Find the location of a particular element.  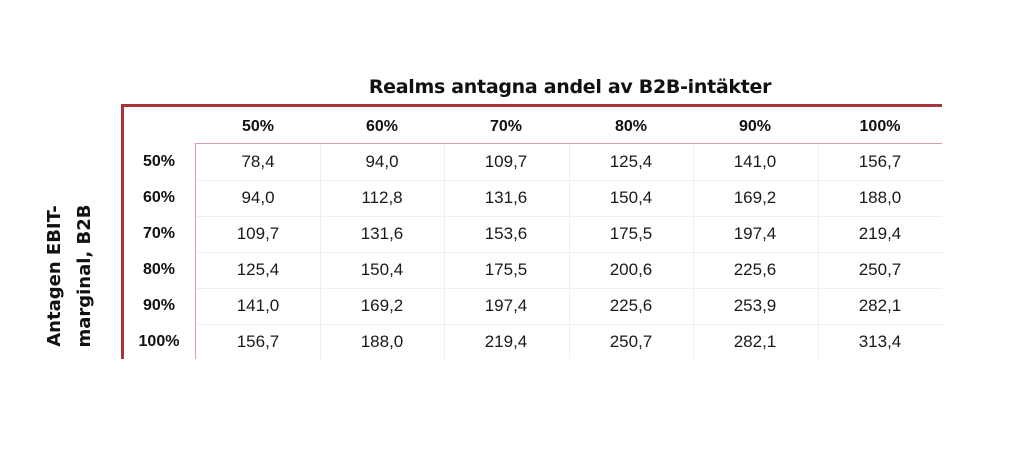

row-axis-title-line1: Antagen EBIT- is located at coordinates (54, 276).